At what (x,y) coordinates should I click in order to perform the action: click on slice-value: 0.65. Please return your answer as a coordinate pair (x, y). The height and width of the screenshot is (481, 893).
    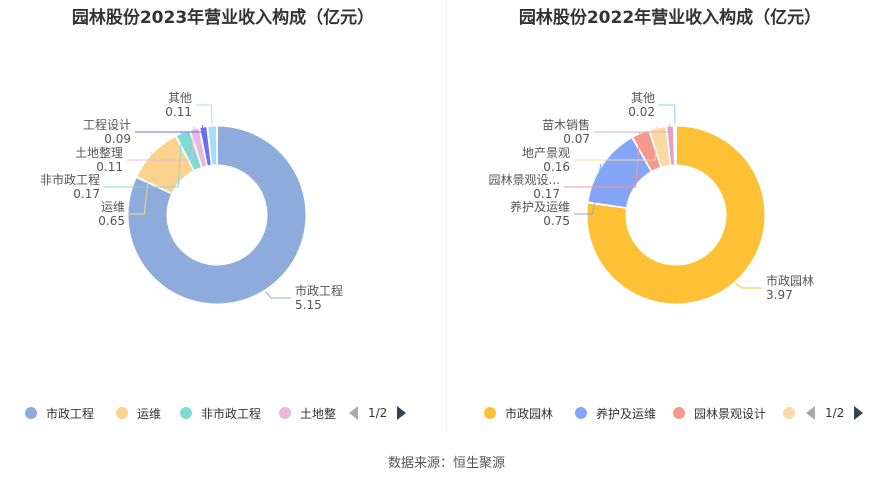
    Looking at the image, I should click on (111, 221).